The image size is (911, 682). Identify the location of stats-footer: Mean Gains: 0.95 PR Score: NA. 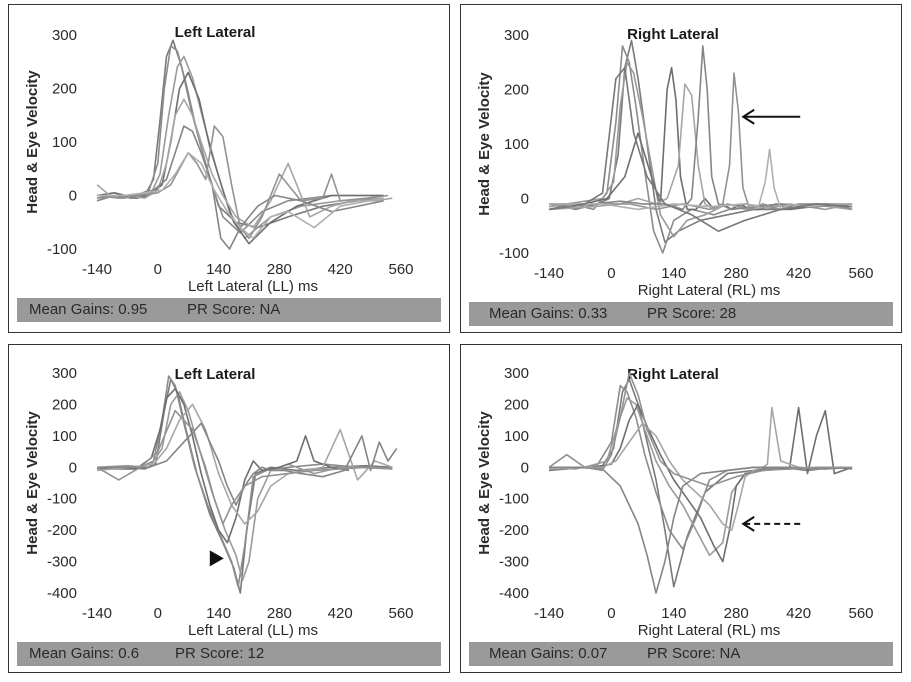
(229, 310).